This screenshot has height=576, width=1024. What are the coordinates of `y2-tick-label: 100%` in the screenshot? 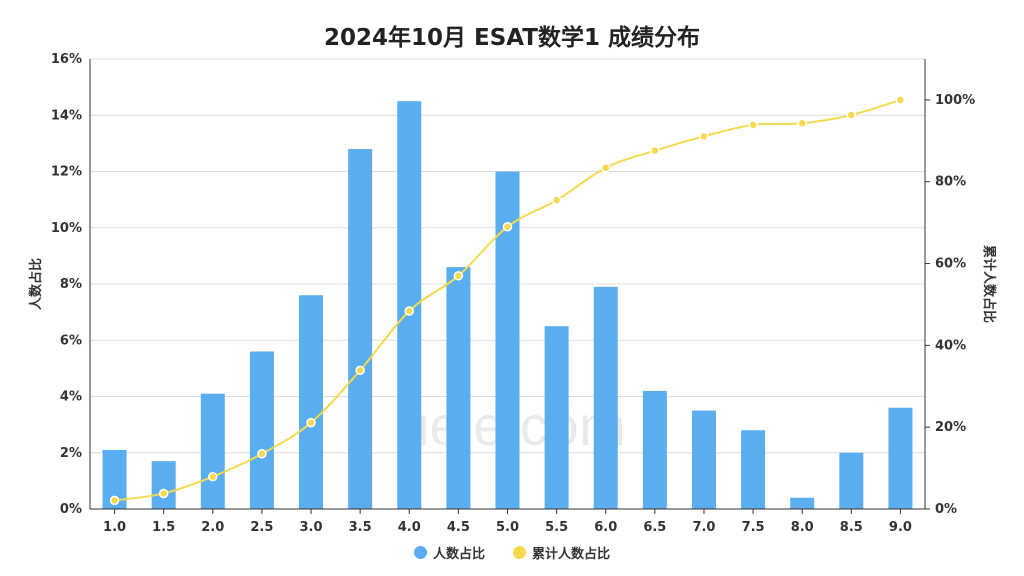 It's located at (955, 100).